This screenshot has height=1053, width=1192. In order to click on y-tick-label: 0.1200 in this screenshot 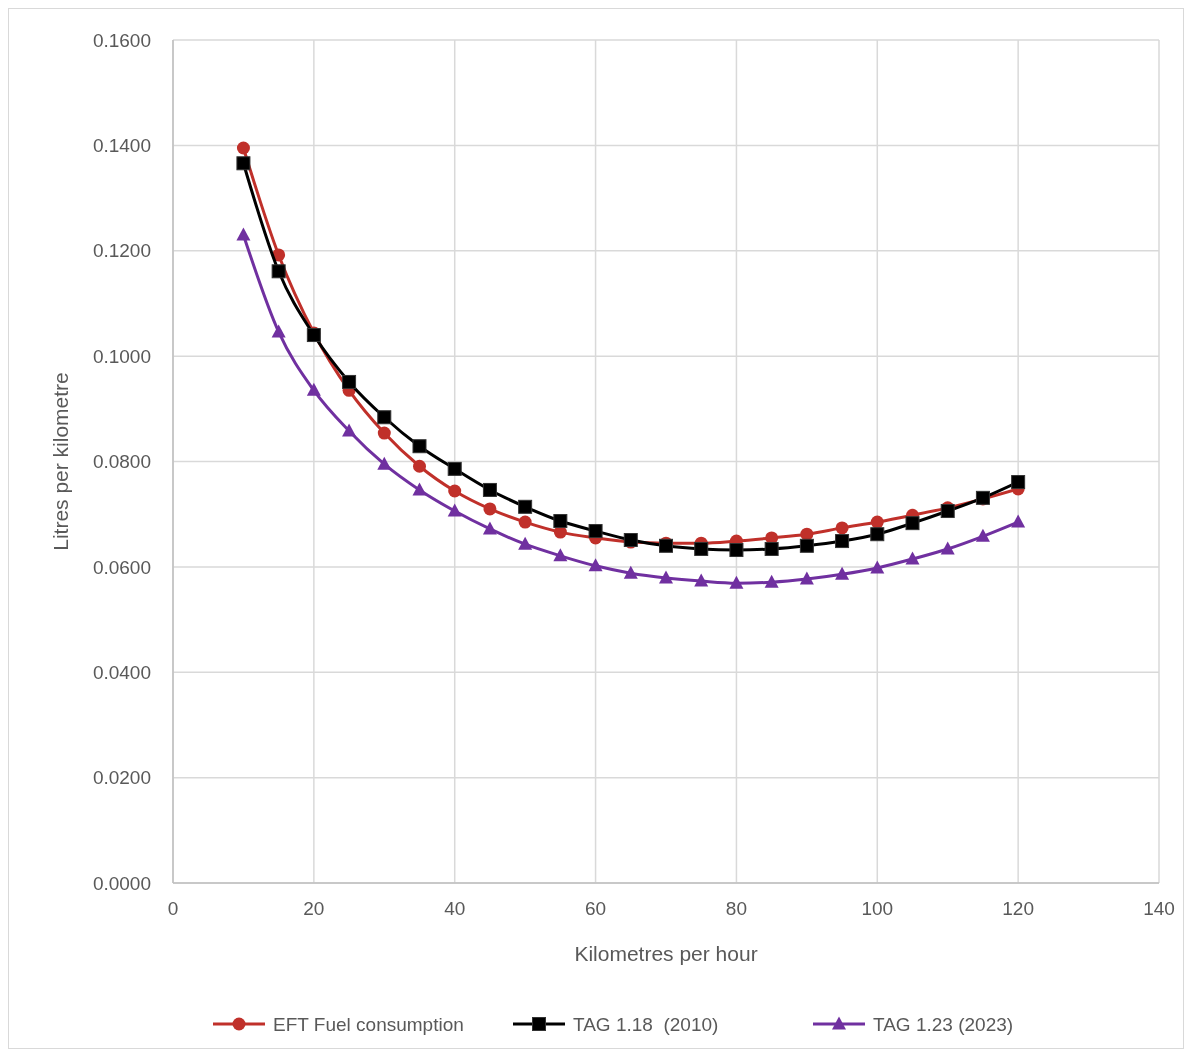, I will do `click(121, 251)`.